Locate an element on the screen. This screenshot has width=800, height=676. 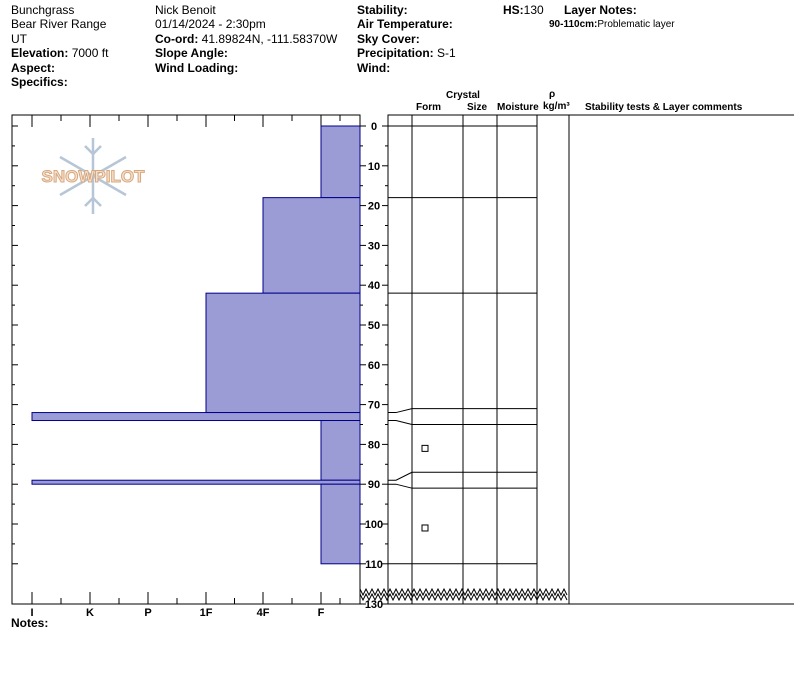
layer-note-text: Problematic layer is located at coordinates (636, 24).